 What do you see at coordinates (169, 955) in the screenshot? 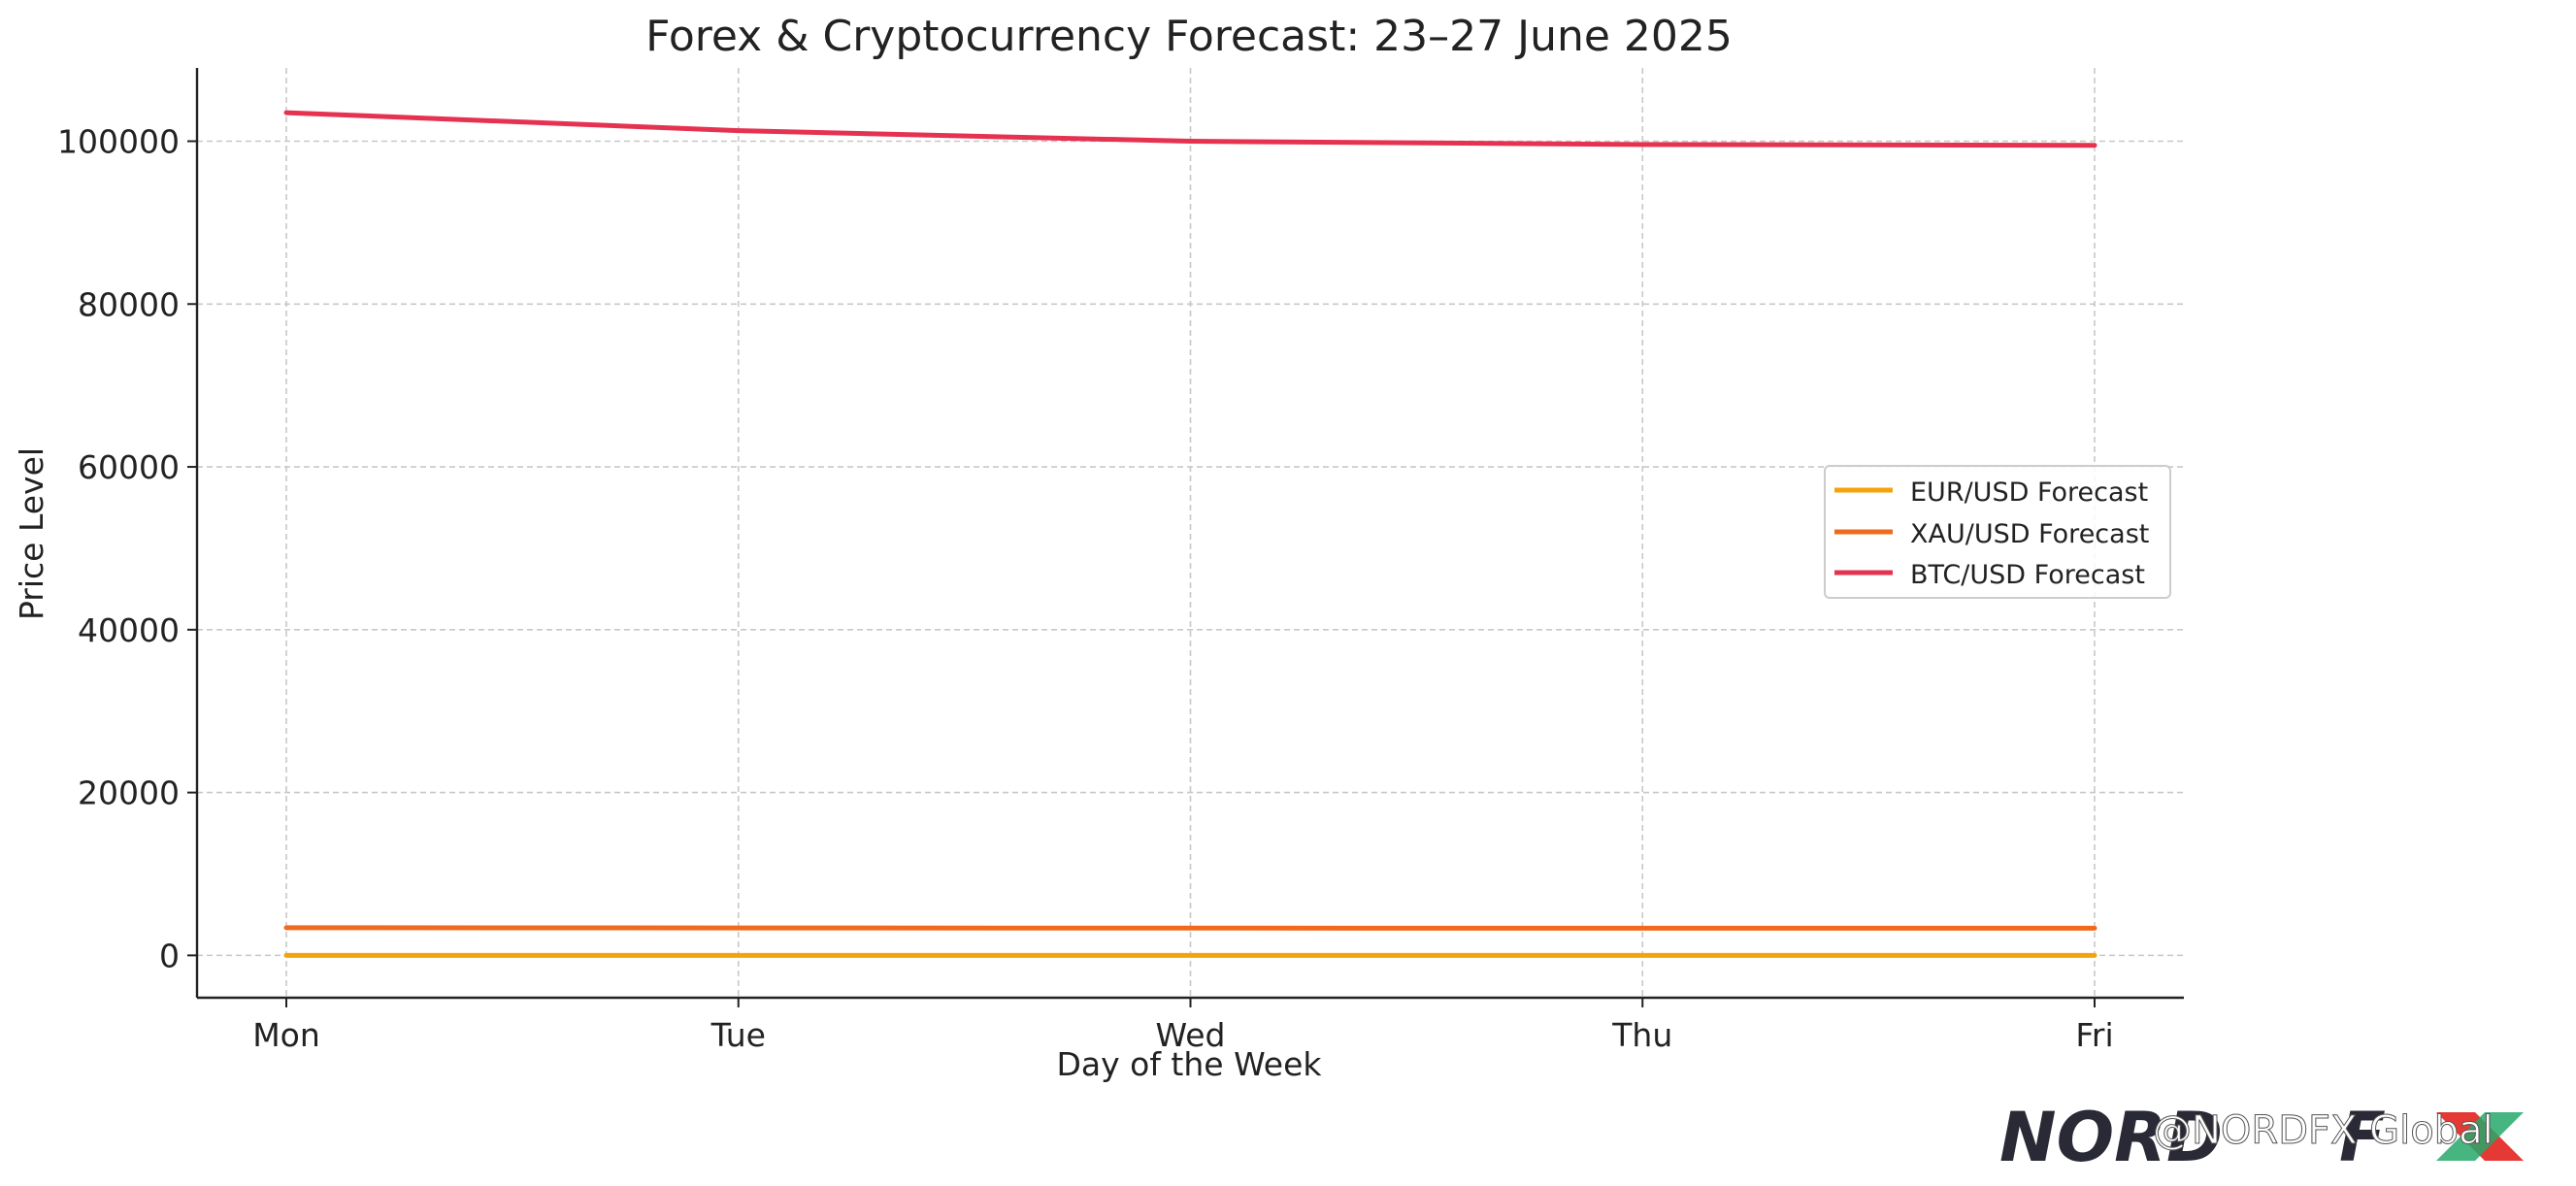
I see `y-tick-label: 0` at bounding box center [169, 955].